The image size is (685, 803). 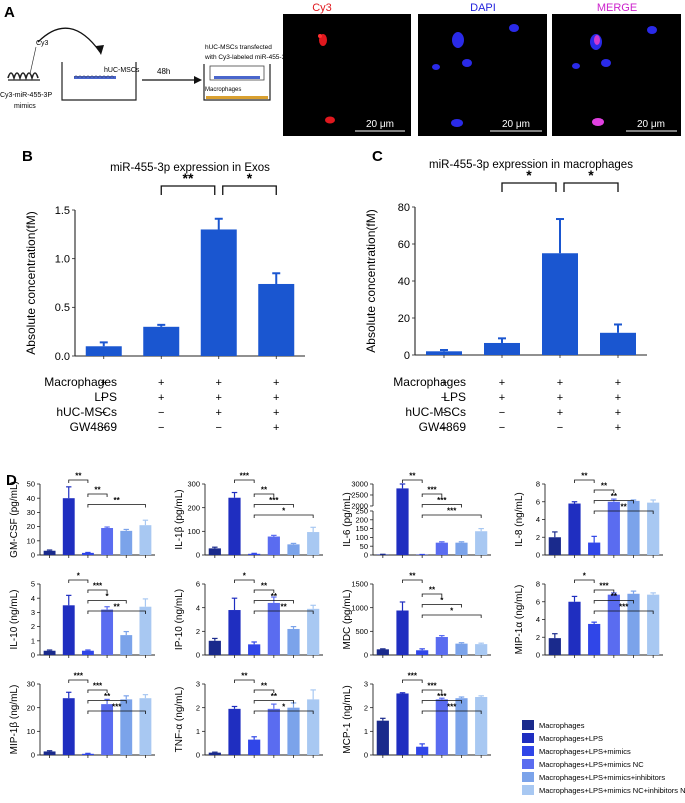 What do you see at coordinates (31, 540) in the screenshot?
I see `y-tick-label: 10` at bounding box center [31, 540].